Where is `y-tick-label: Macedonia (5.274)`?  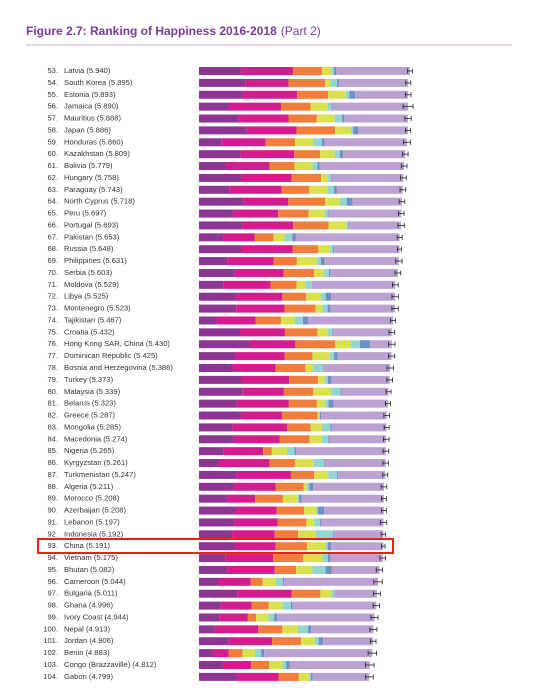 y-tick-label: Macedonia (5.274) is located at coordinates (96, 438).